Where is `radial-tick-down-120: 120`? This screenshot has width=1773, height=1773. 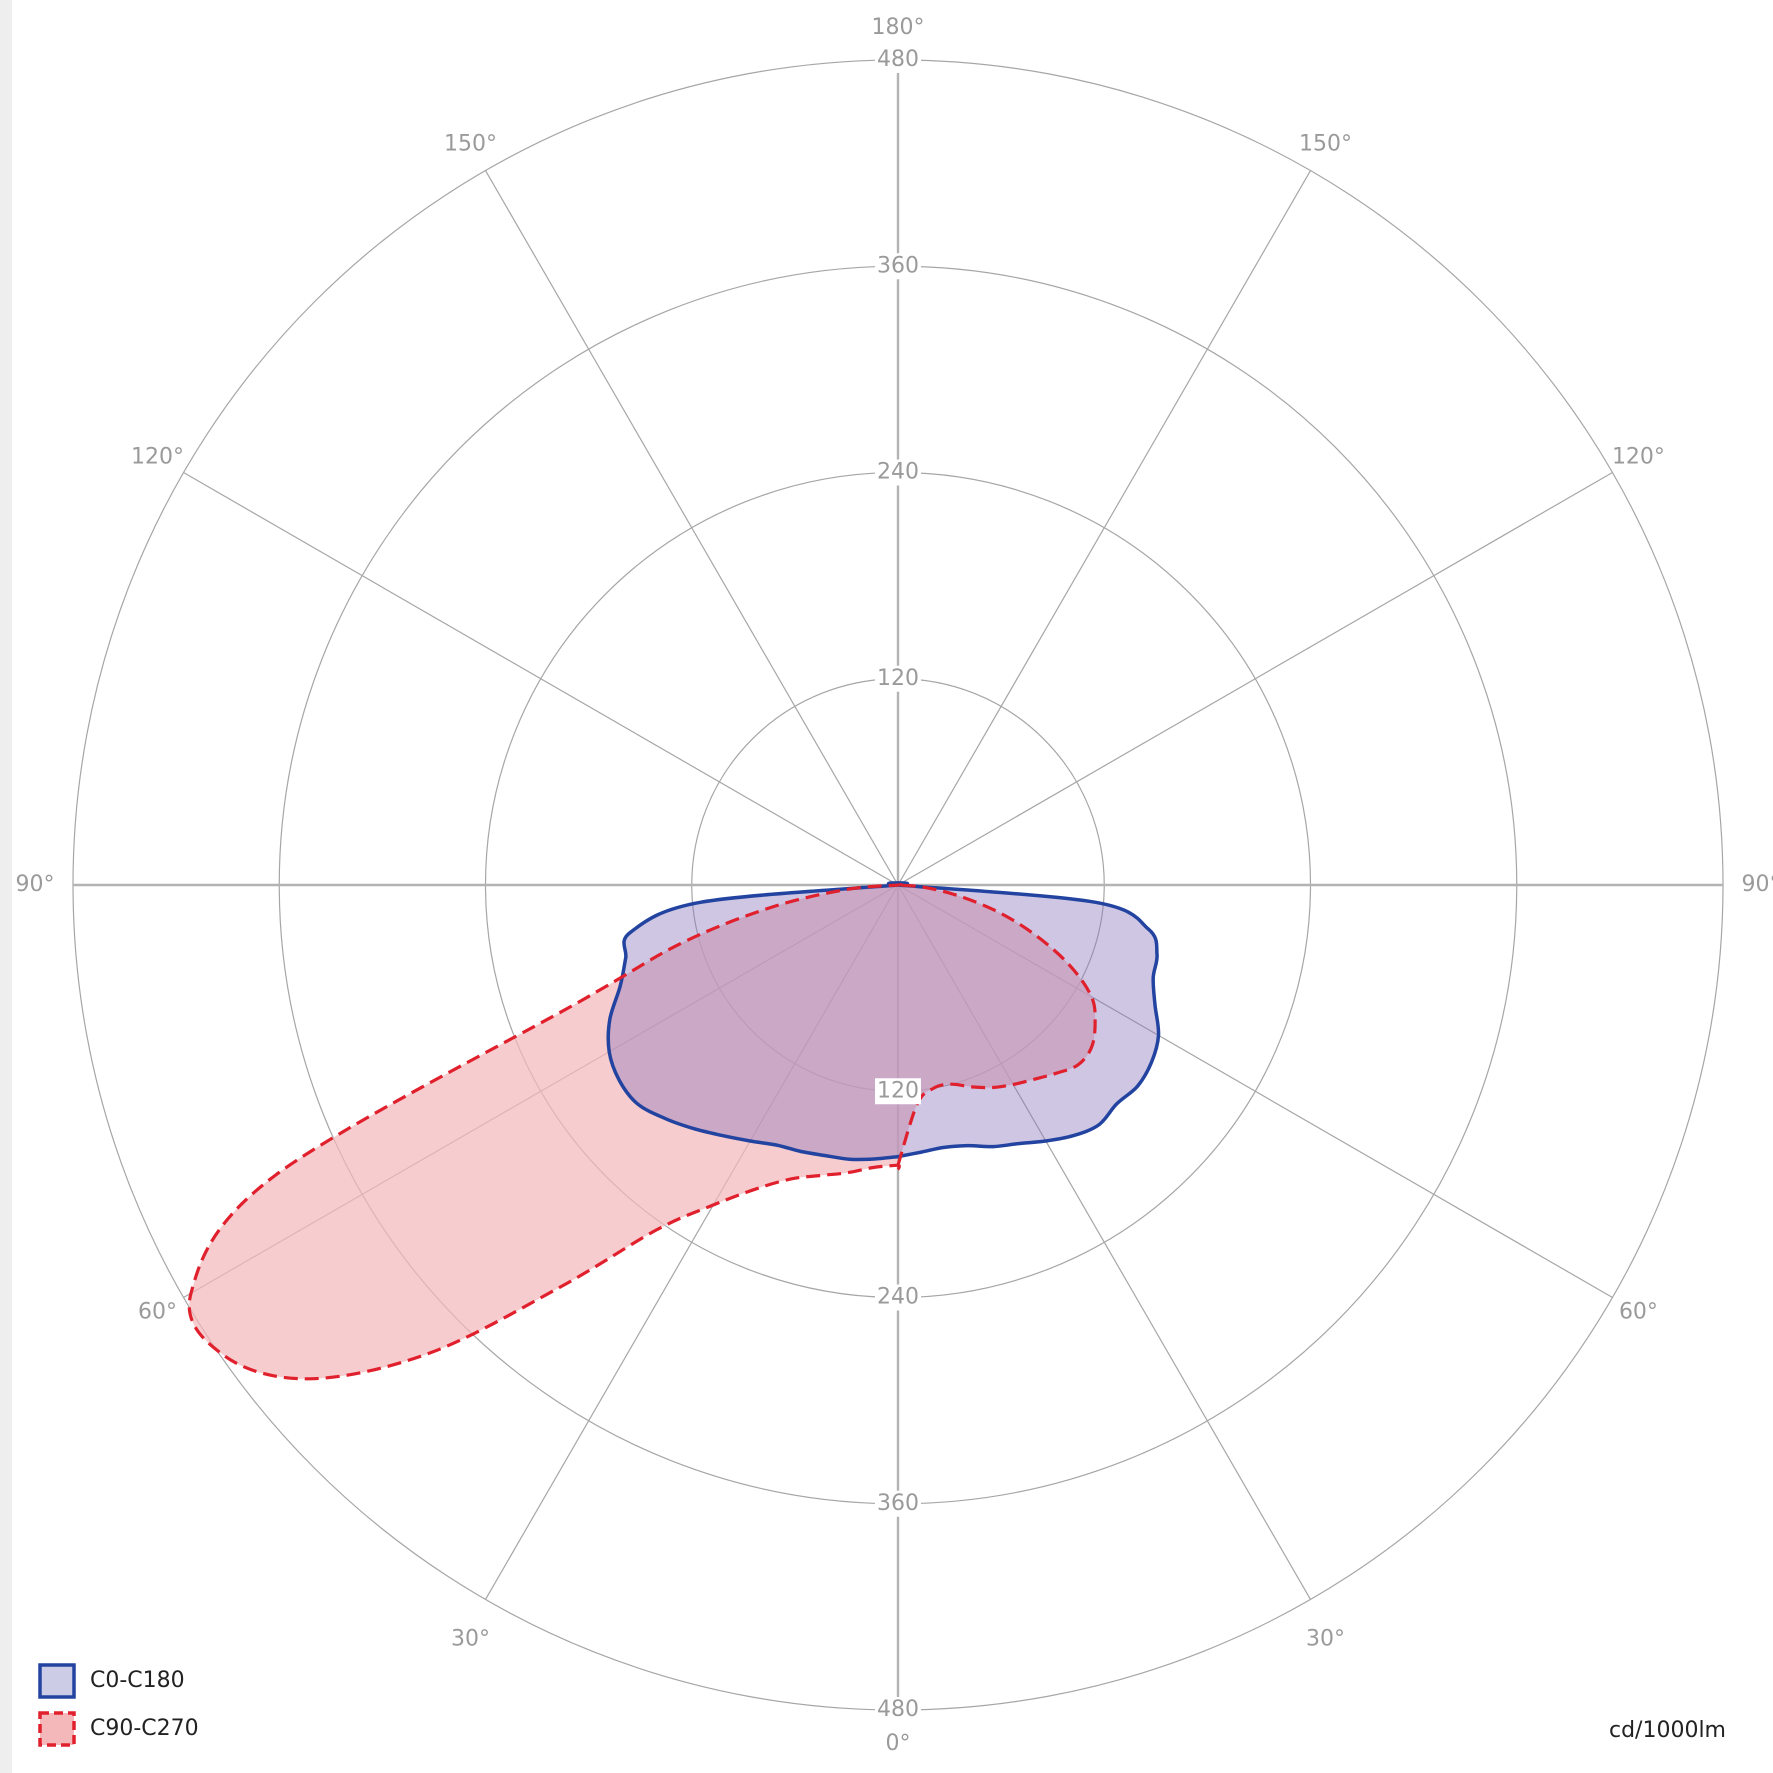 radial-tick-down-120: 120 is located at coordinates (898, 1090).